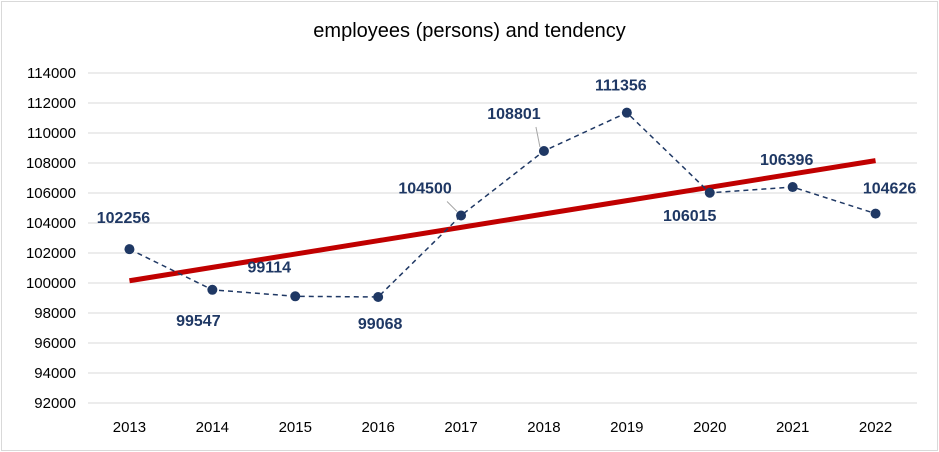 This screenshot has width=939, height=452. Describe the element at coordinates (55, 343) in the screenshot. I see `y-tick-label: 96000` at that location.